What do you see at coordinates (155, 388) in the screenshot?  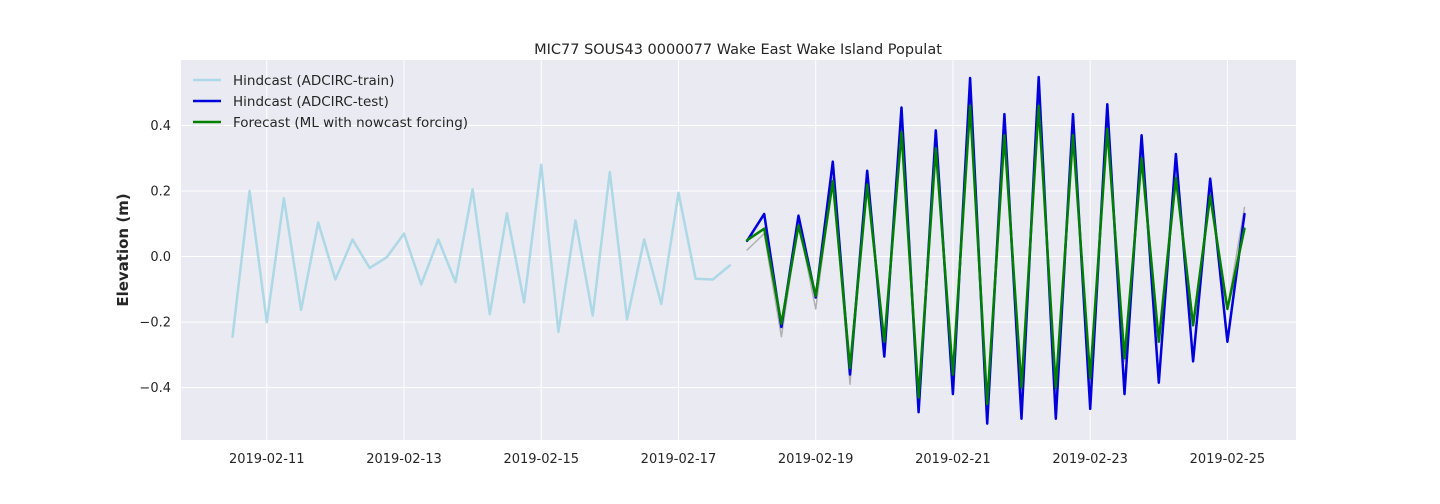 I see `y-tick-label: −0.4` at bounding box center [155, 388].